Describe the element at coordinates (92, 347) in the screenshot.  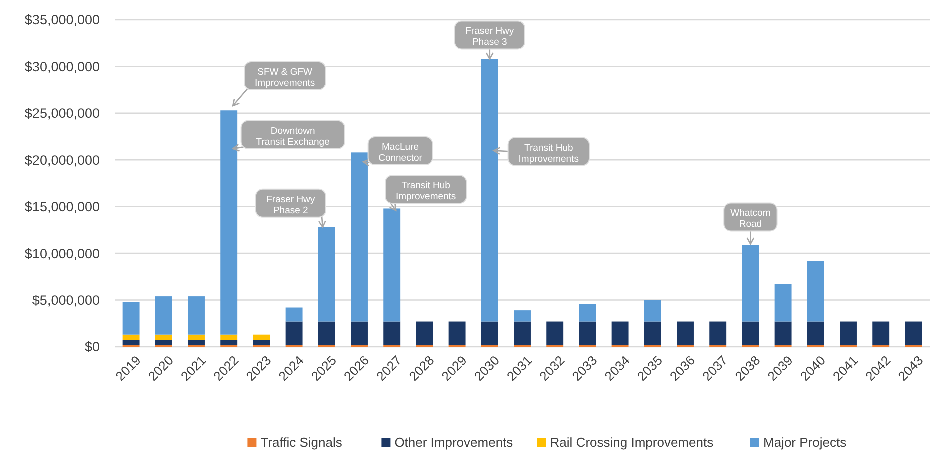
I see `y-tick-label: $0` at that location.